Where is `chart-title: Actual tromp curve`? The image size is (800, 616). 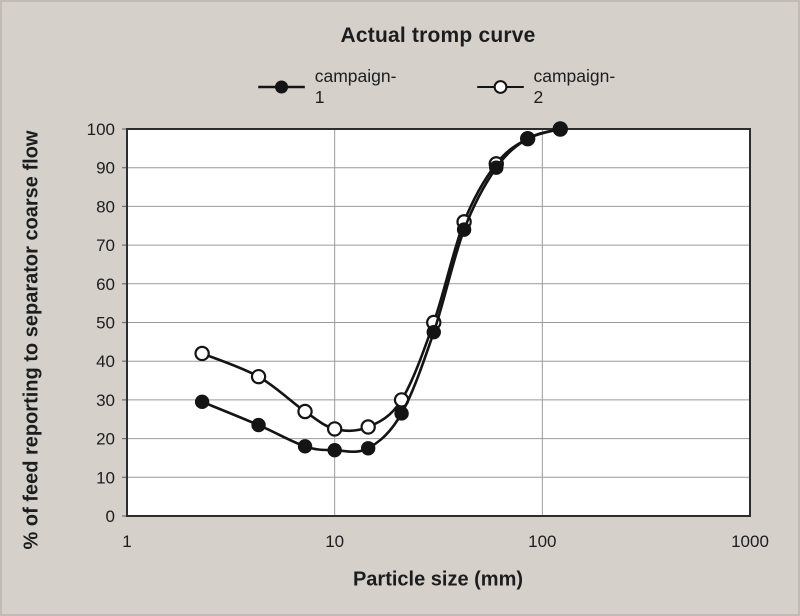
chart-title: Actual tromp curve is located at coordinates (438, 35).